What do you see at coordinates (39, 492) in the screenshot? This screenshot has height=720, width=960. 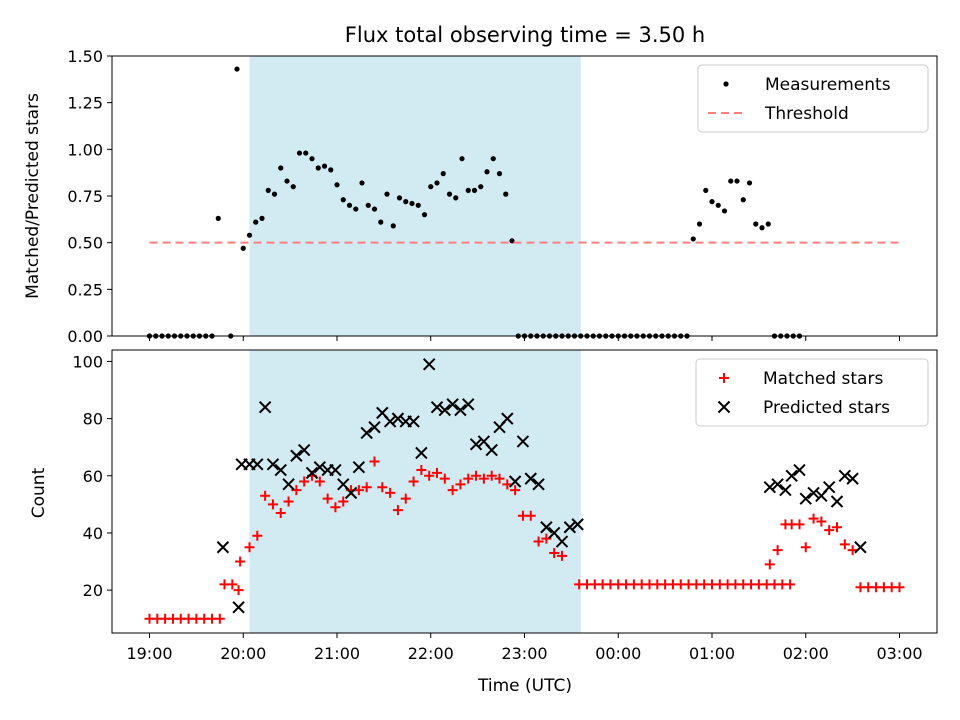 I see `bottom-y-axis-label: Count` at bounding box center [39, 492].